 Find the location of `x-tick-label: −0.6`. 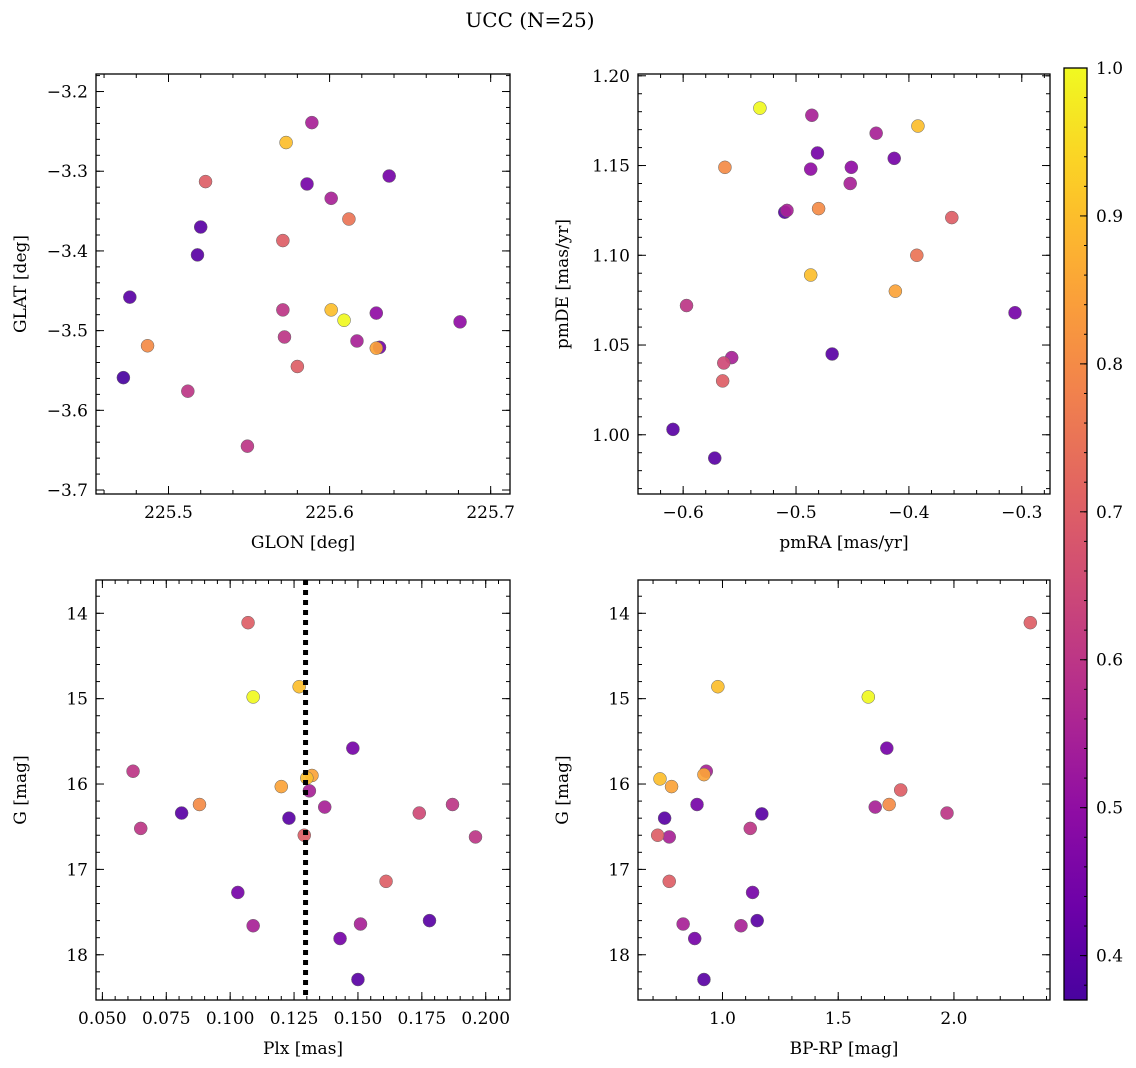

x-tick-label: −0.6 is located at coordinates (683, 513).